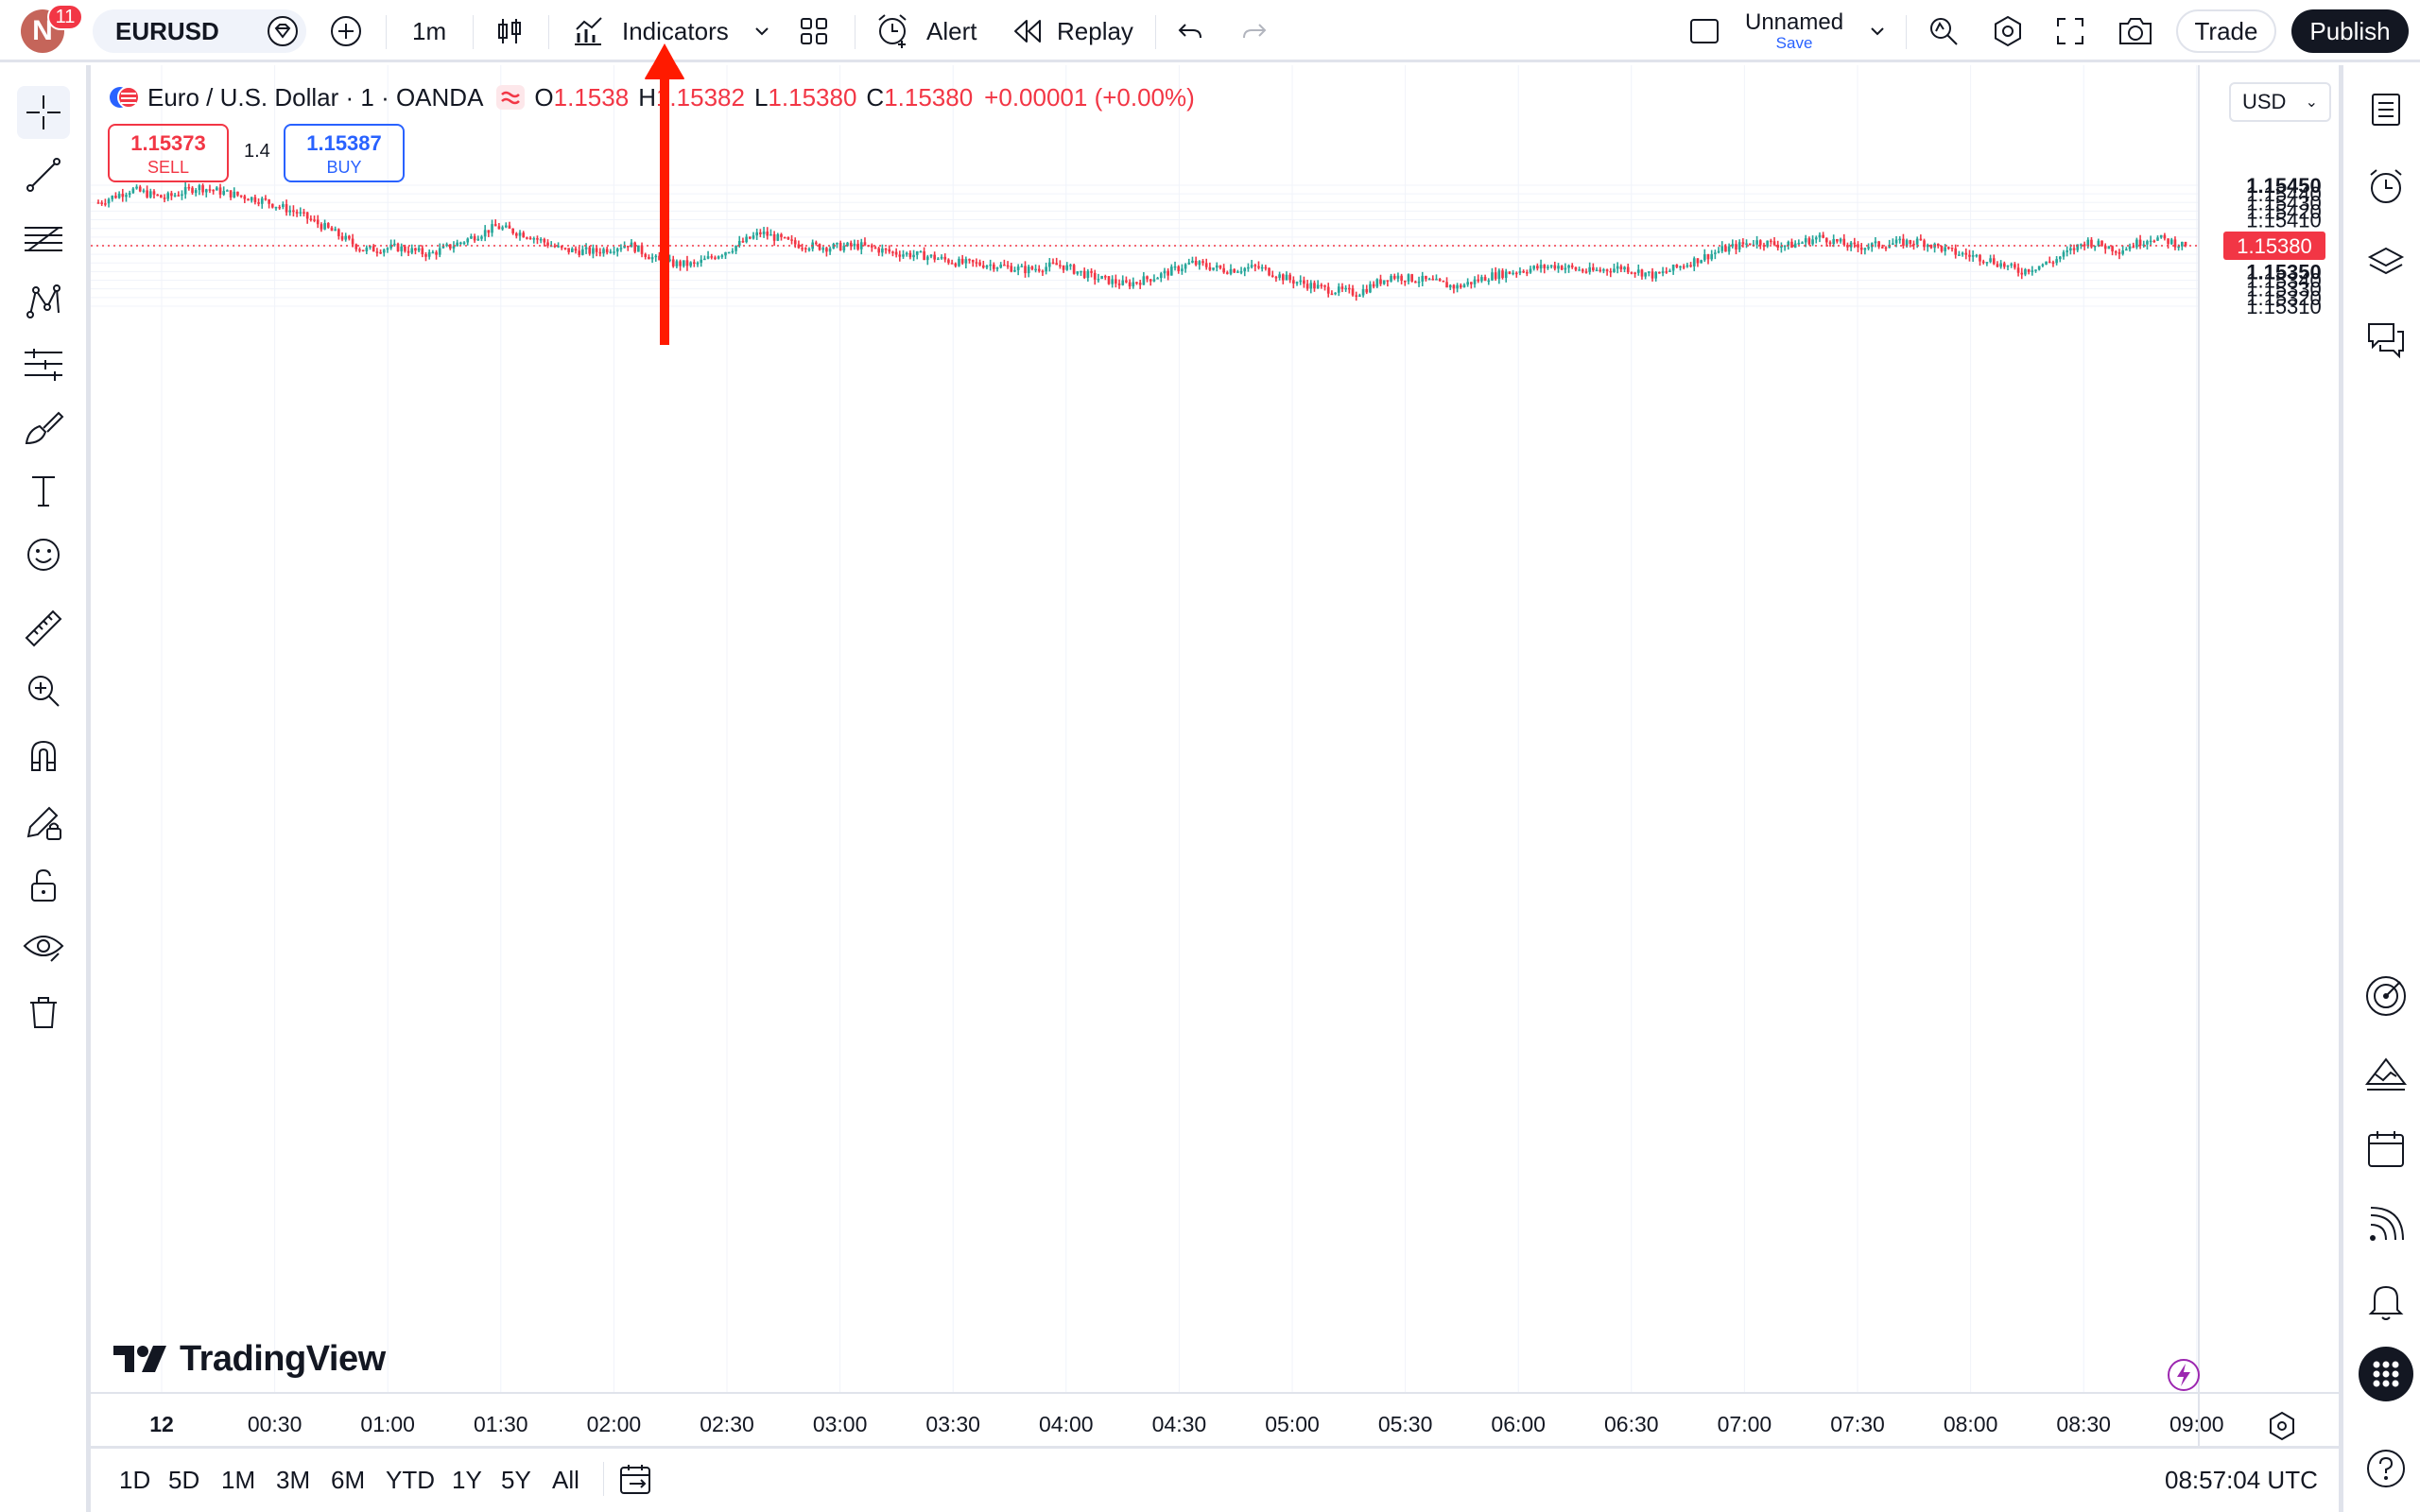 This screenshot has width=2420, height=1512. What do you see at coordinates (2135, 31) in the screenshot?
I see `camera-snapshot-icon` at bounding box center [2135, 31].